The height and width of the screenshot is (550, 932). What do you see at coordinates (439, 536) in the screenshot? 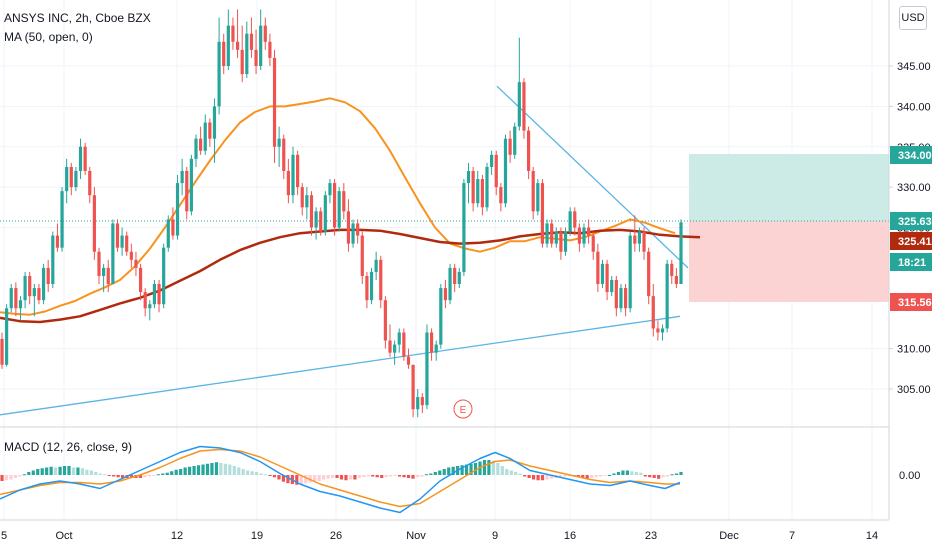
I see `time-axis: 5 Oct 12 19 26 Nov 9 16 23 Dec 7 14` at bounding box center [439, 536].